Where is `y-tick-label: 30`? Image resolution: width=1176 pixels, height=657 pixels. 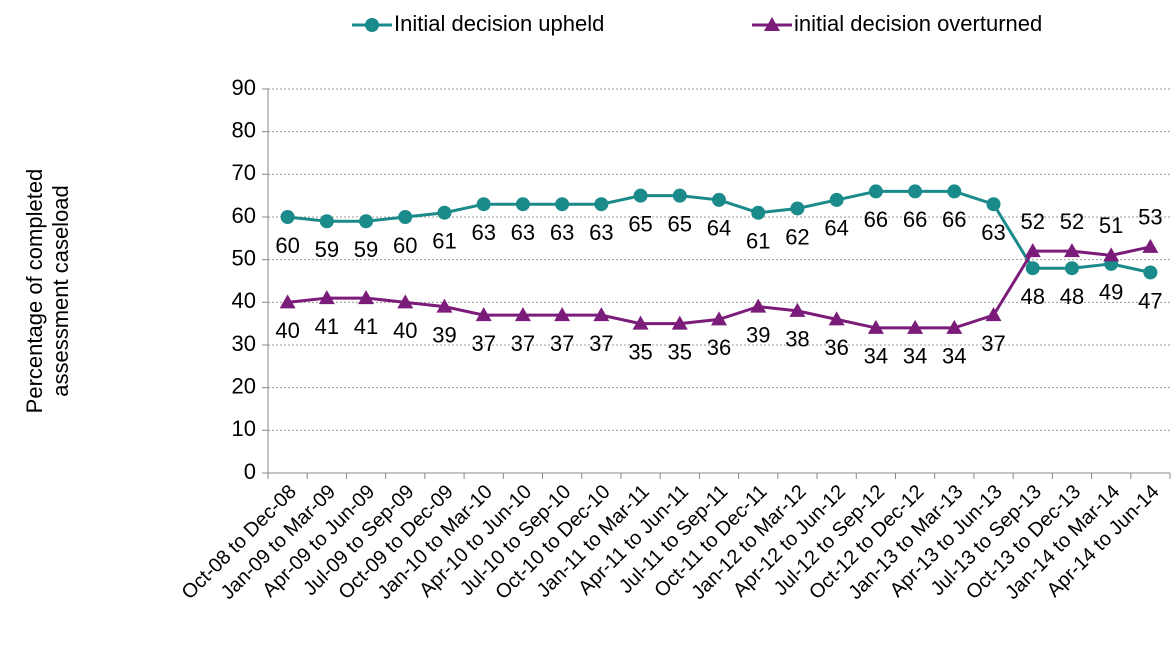 y-tick-label: 30 is located at coordinates (244, 343).